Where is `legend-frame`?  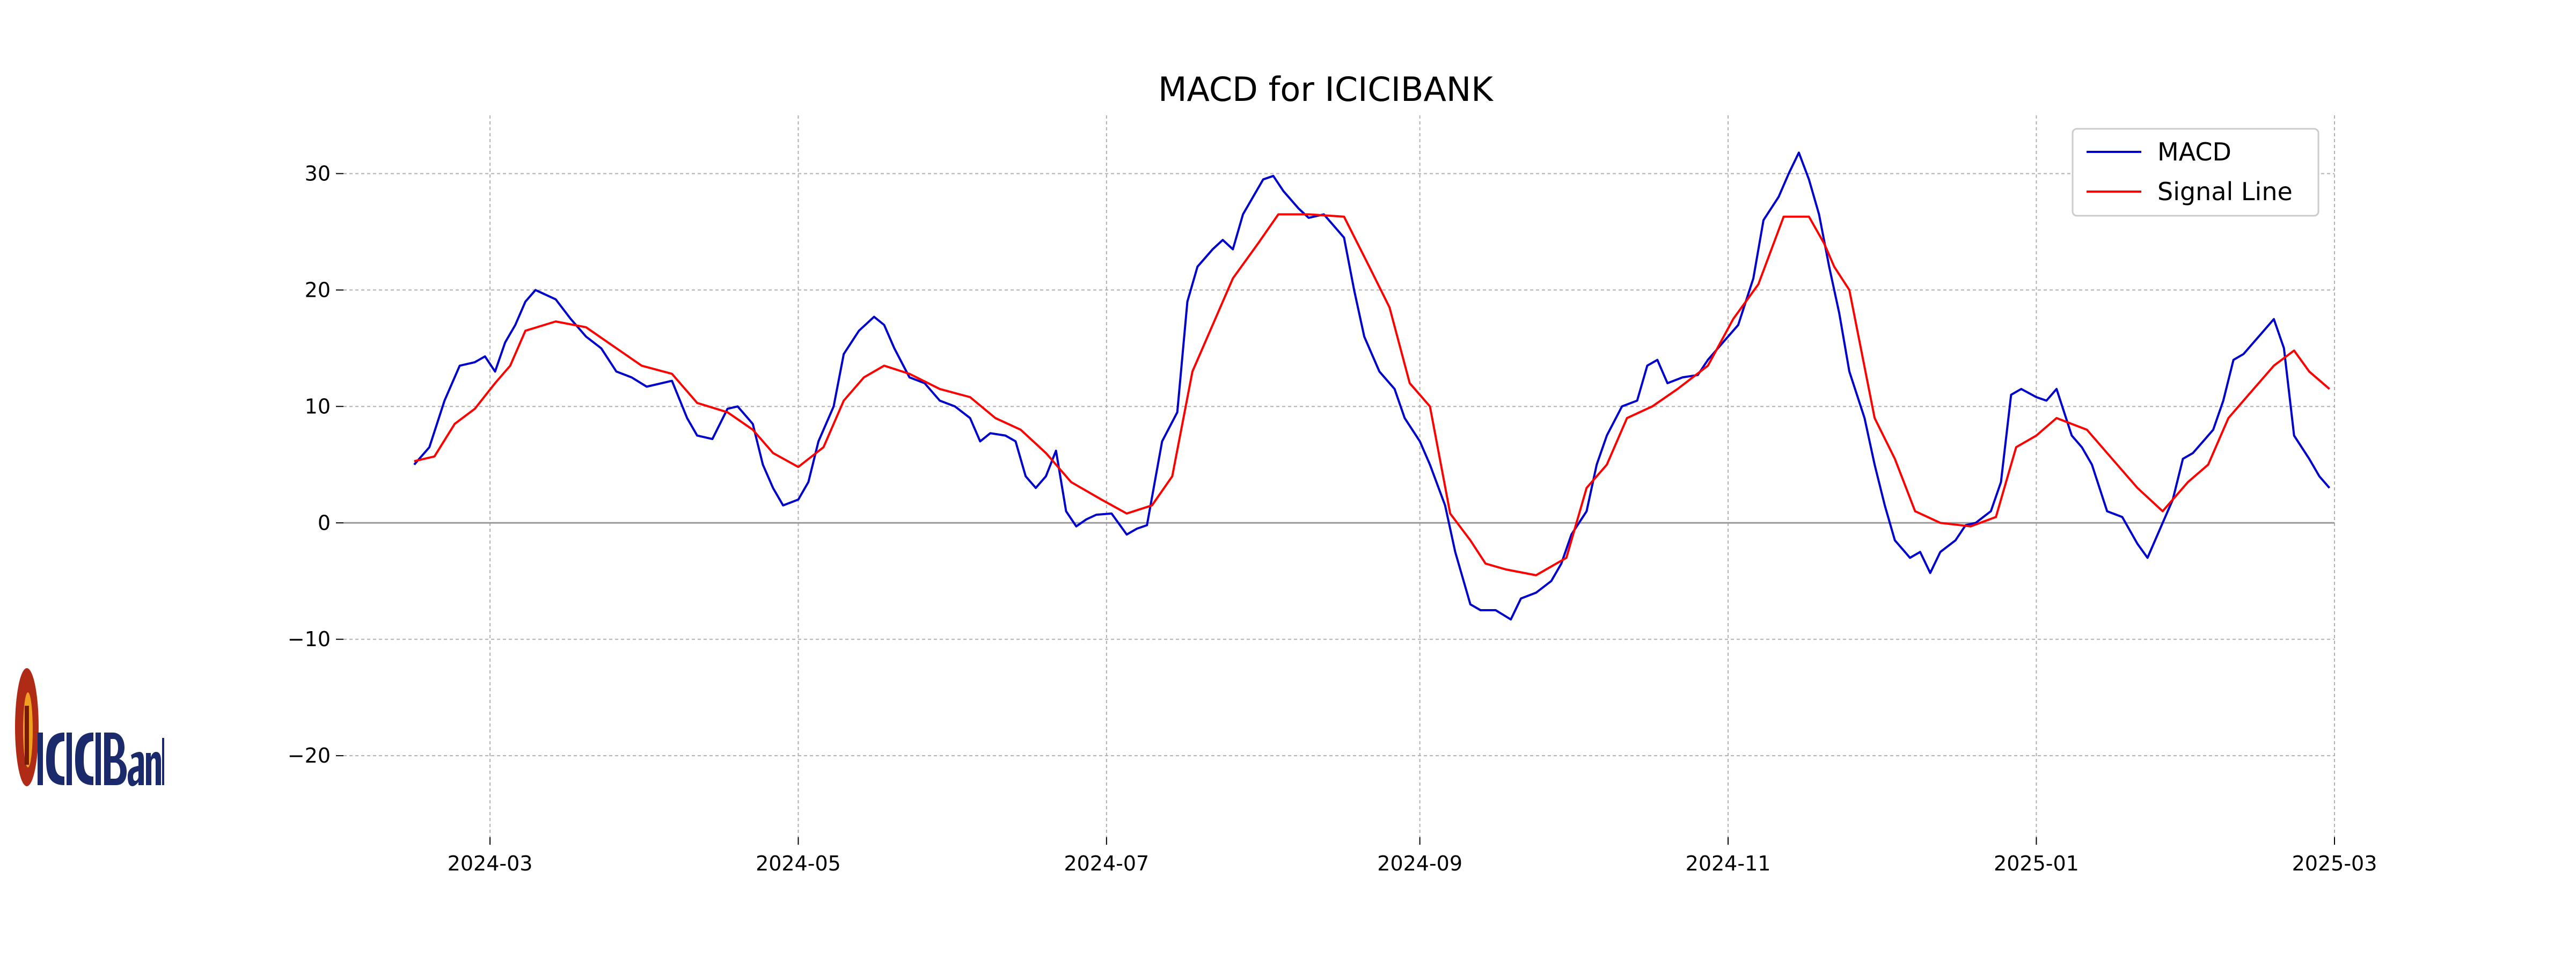
legend-frame is located at coordinates (2195, 172).